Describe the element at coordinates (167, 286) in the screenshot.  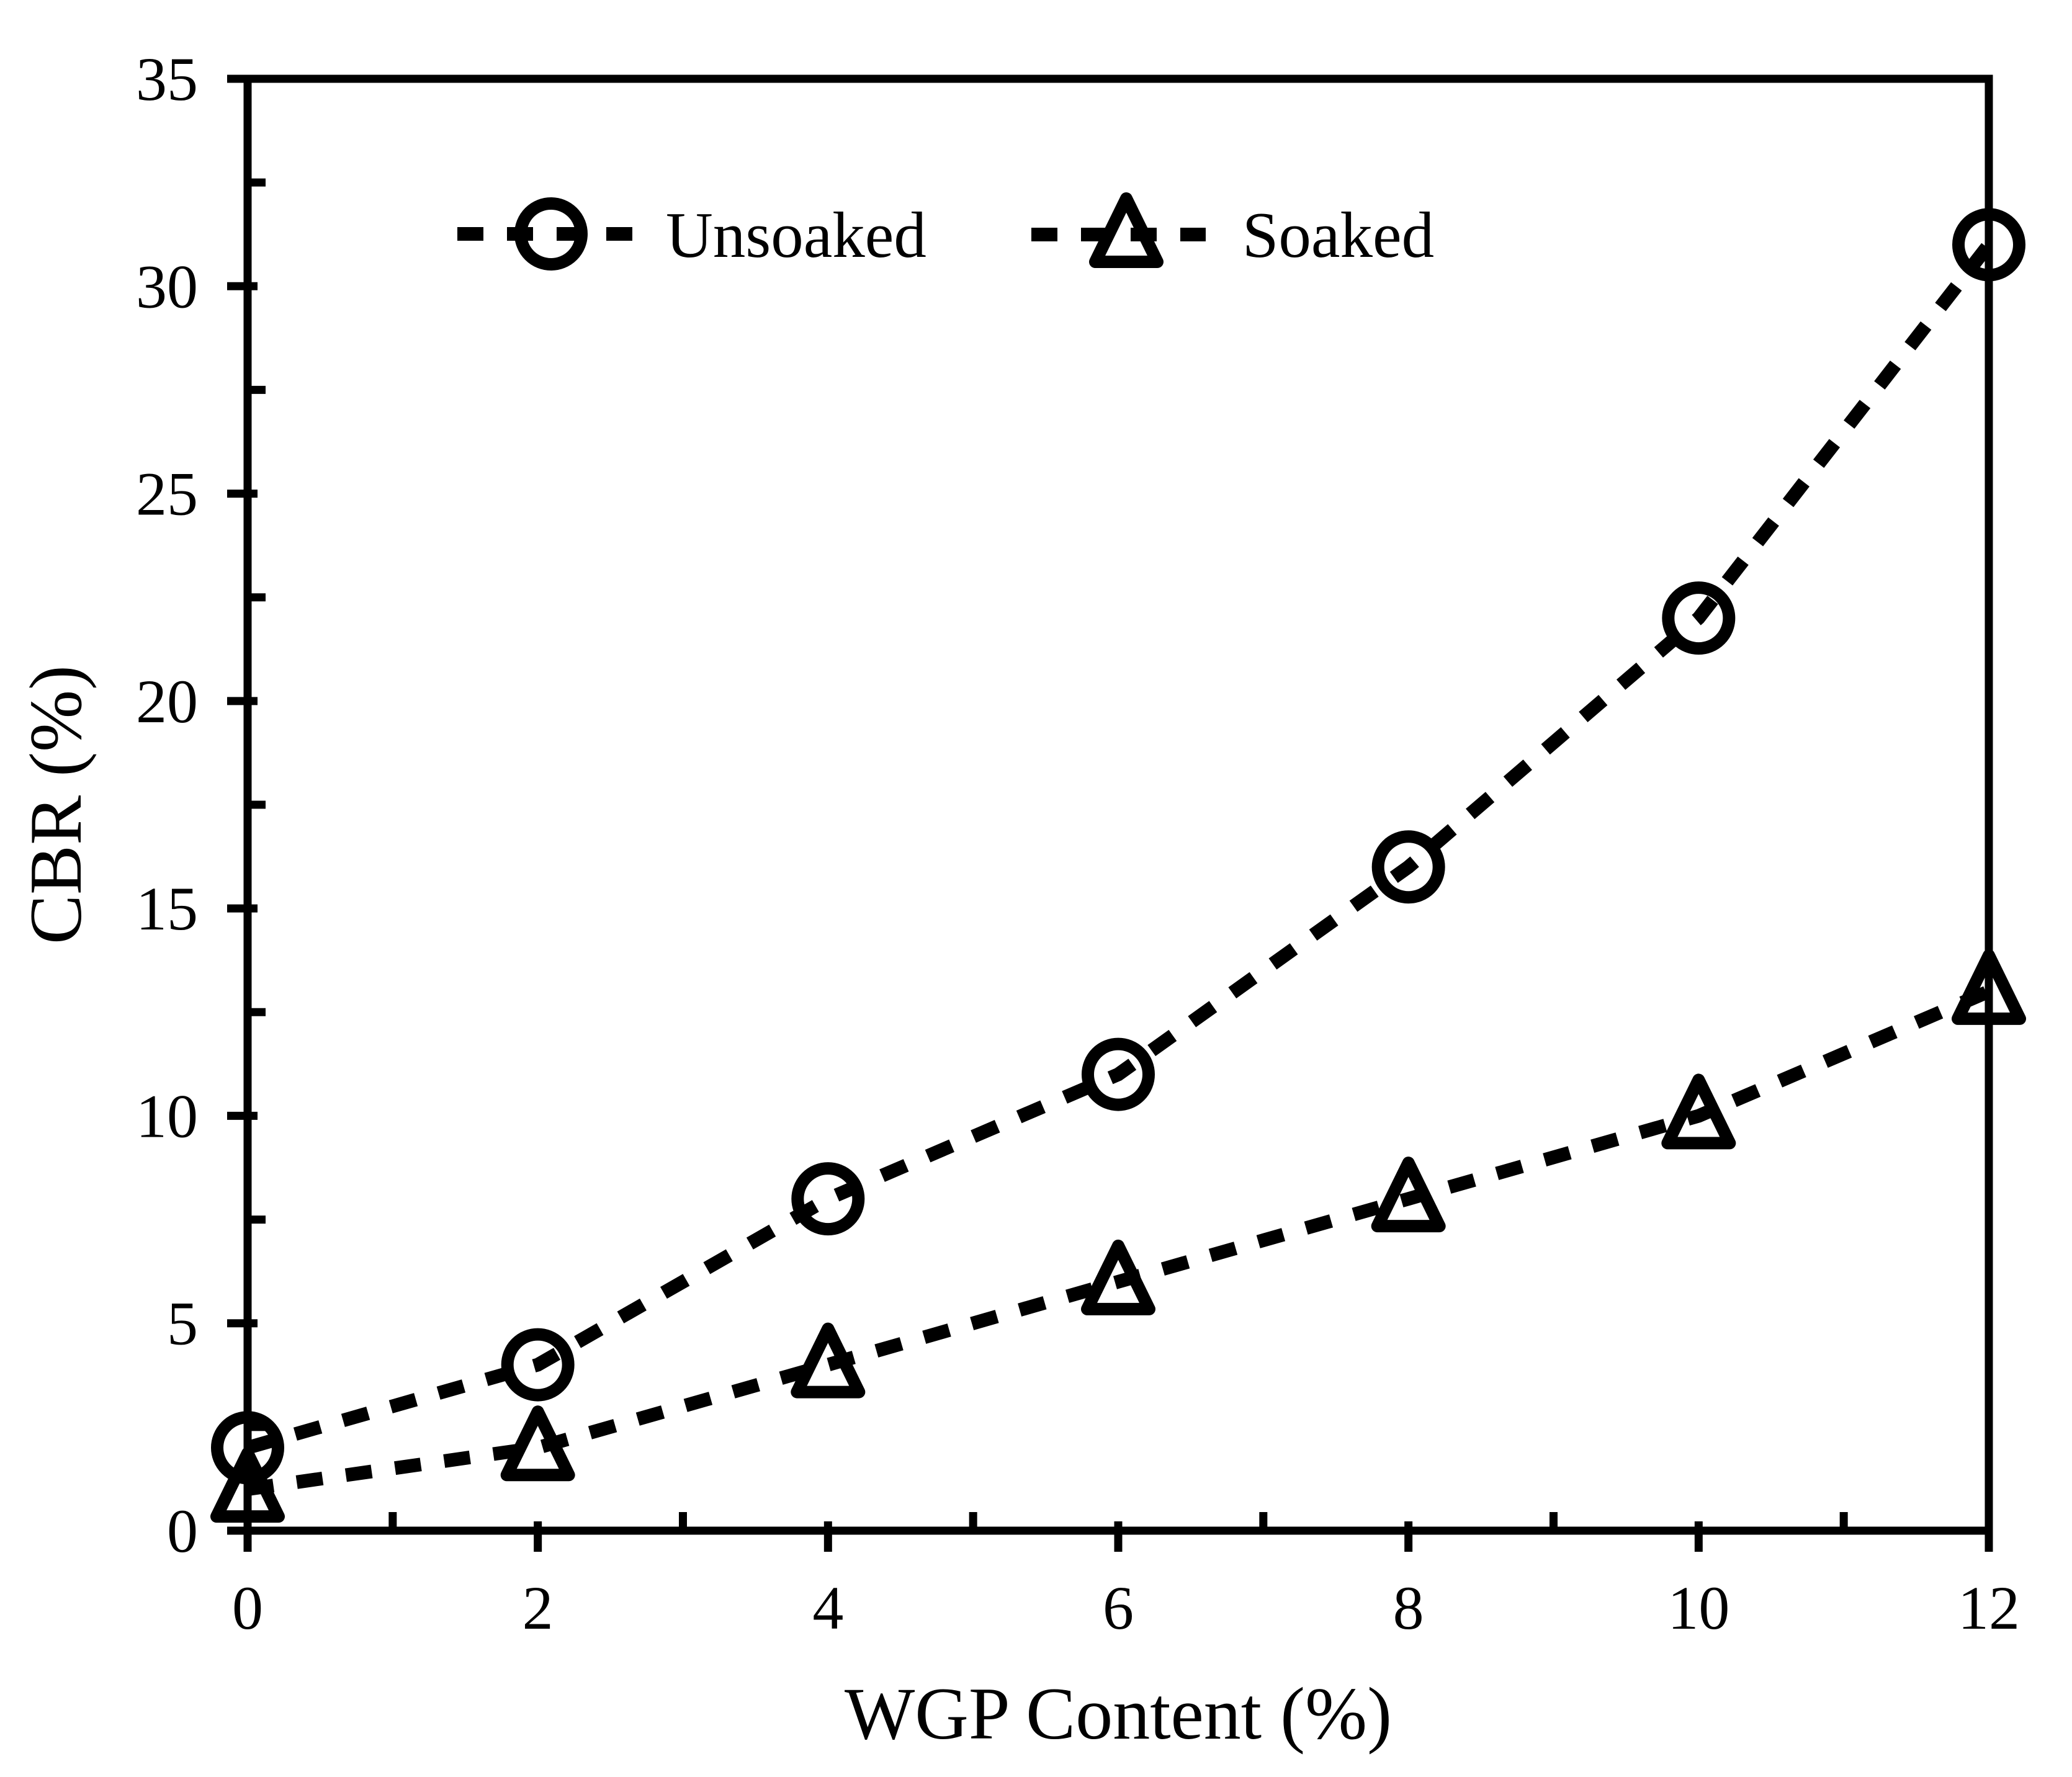
I see `y-tick-label: 30` at that location.